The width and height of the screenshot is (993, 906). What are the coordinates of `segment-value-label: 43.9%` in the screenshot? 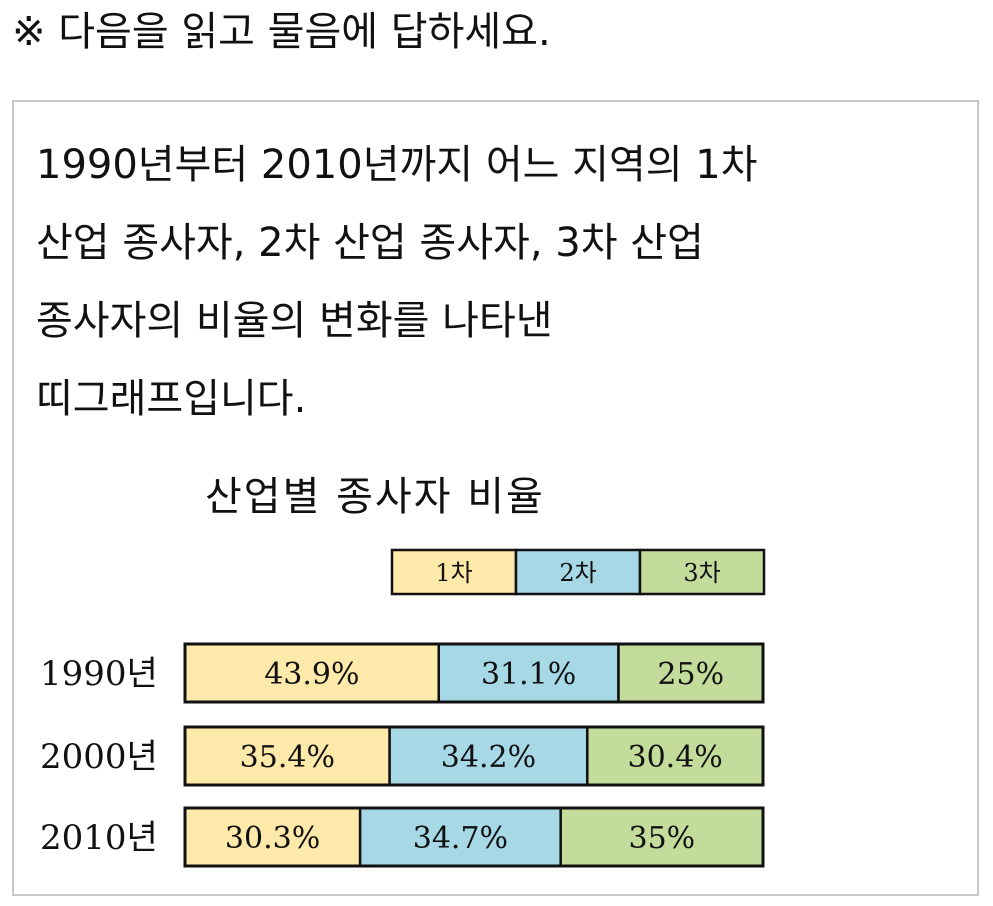 It's located at (311, 674).